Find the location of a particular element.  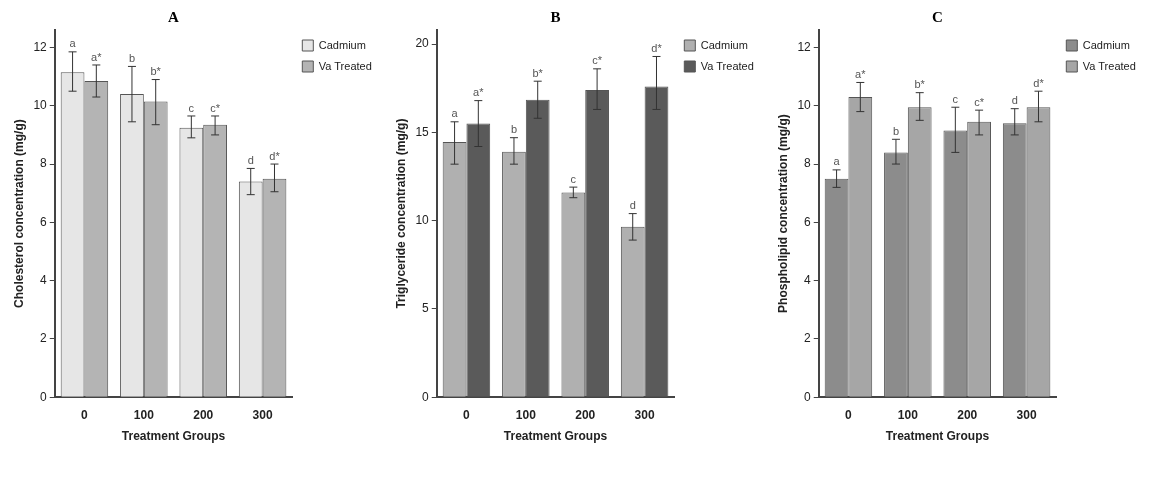

text: C is located at coordinates (937, 17).